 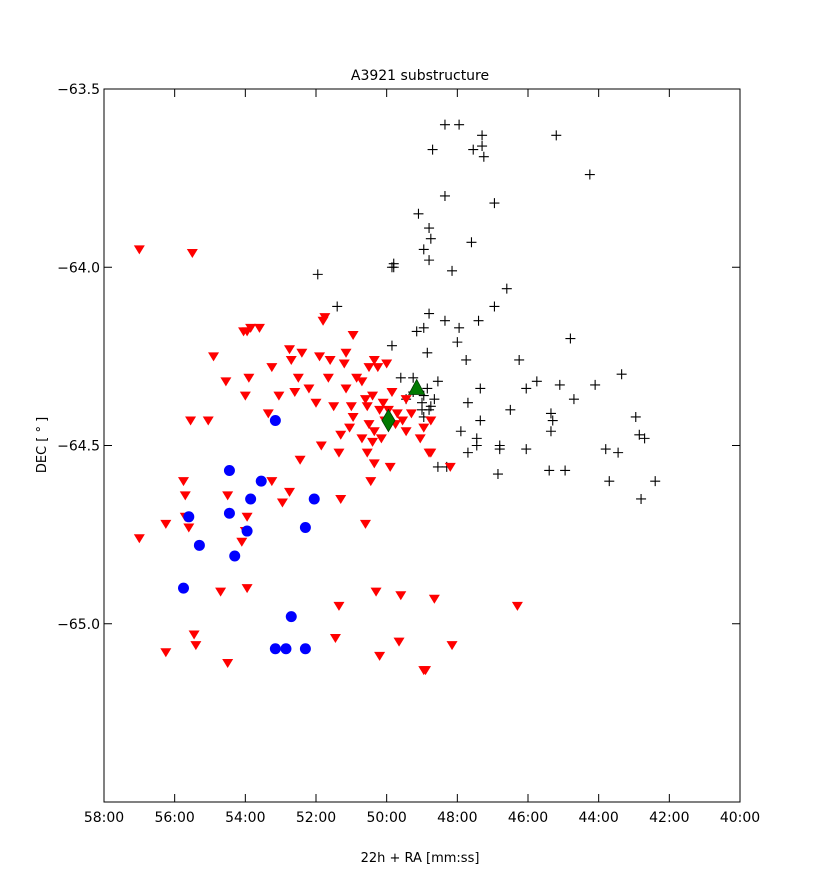 What do you see at coordinates (78, 447) in the screenshot?
I see `y-tick-label: −64.5` at bounding box center [78, 447].